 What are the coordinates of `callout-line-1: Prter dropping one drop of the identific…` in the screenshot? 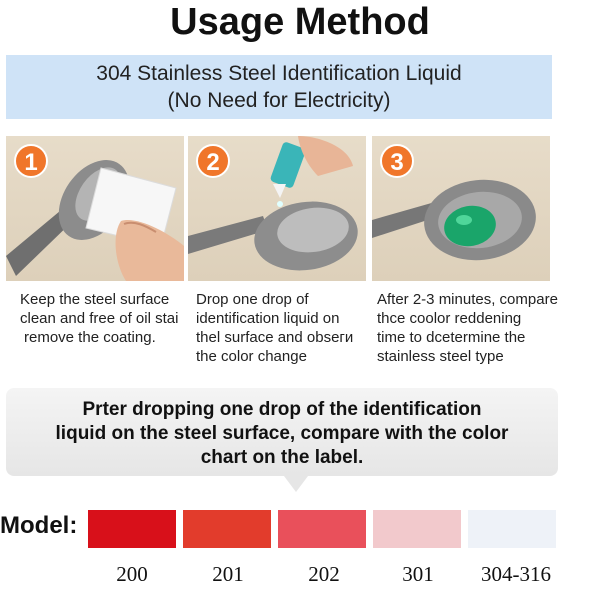 It's located at (282, 409).